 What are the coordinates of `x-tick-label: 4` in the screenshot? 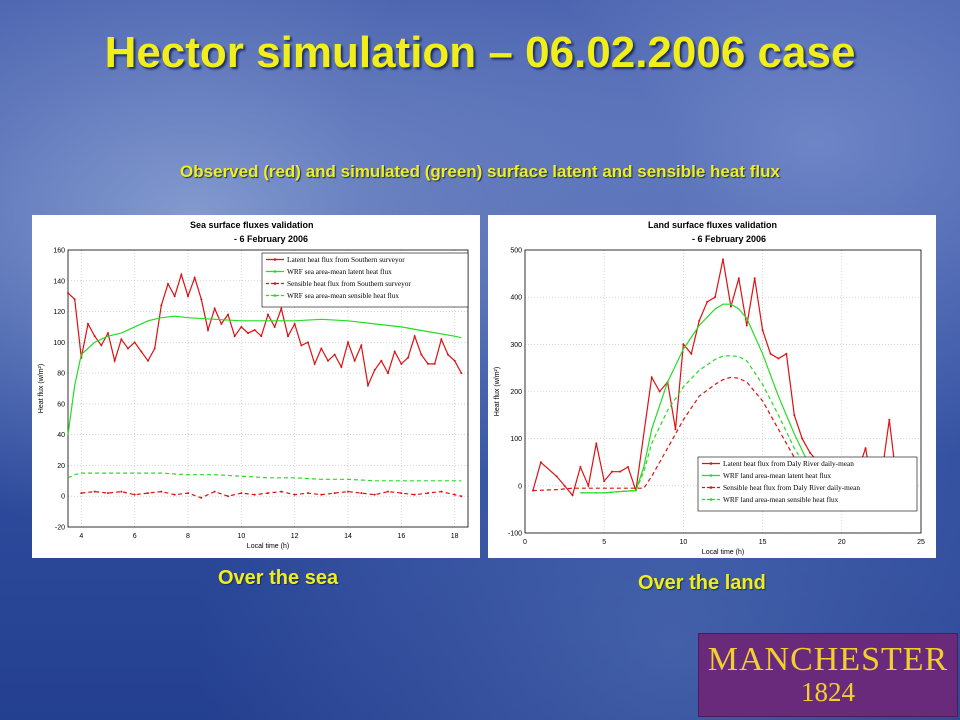 It's located at (81, 536).